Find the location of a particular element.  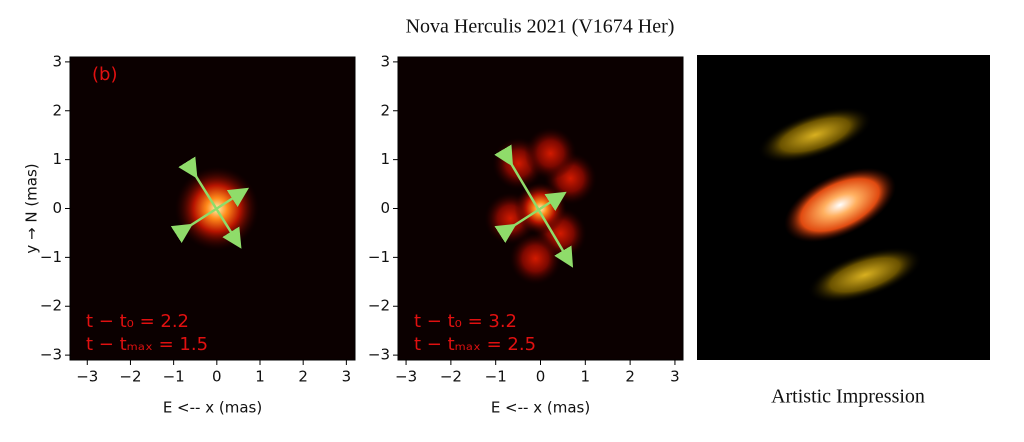

panel-label: (b) is located at coordinates (104, 74).